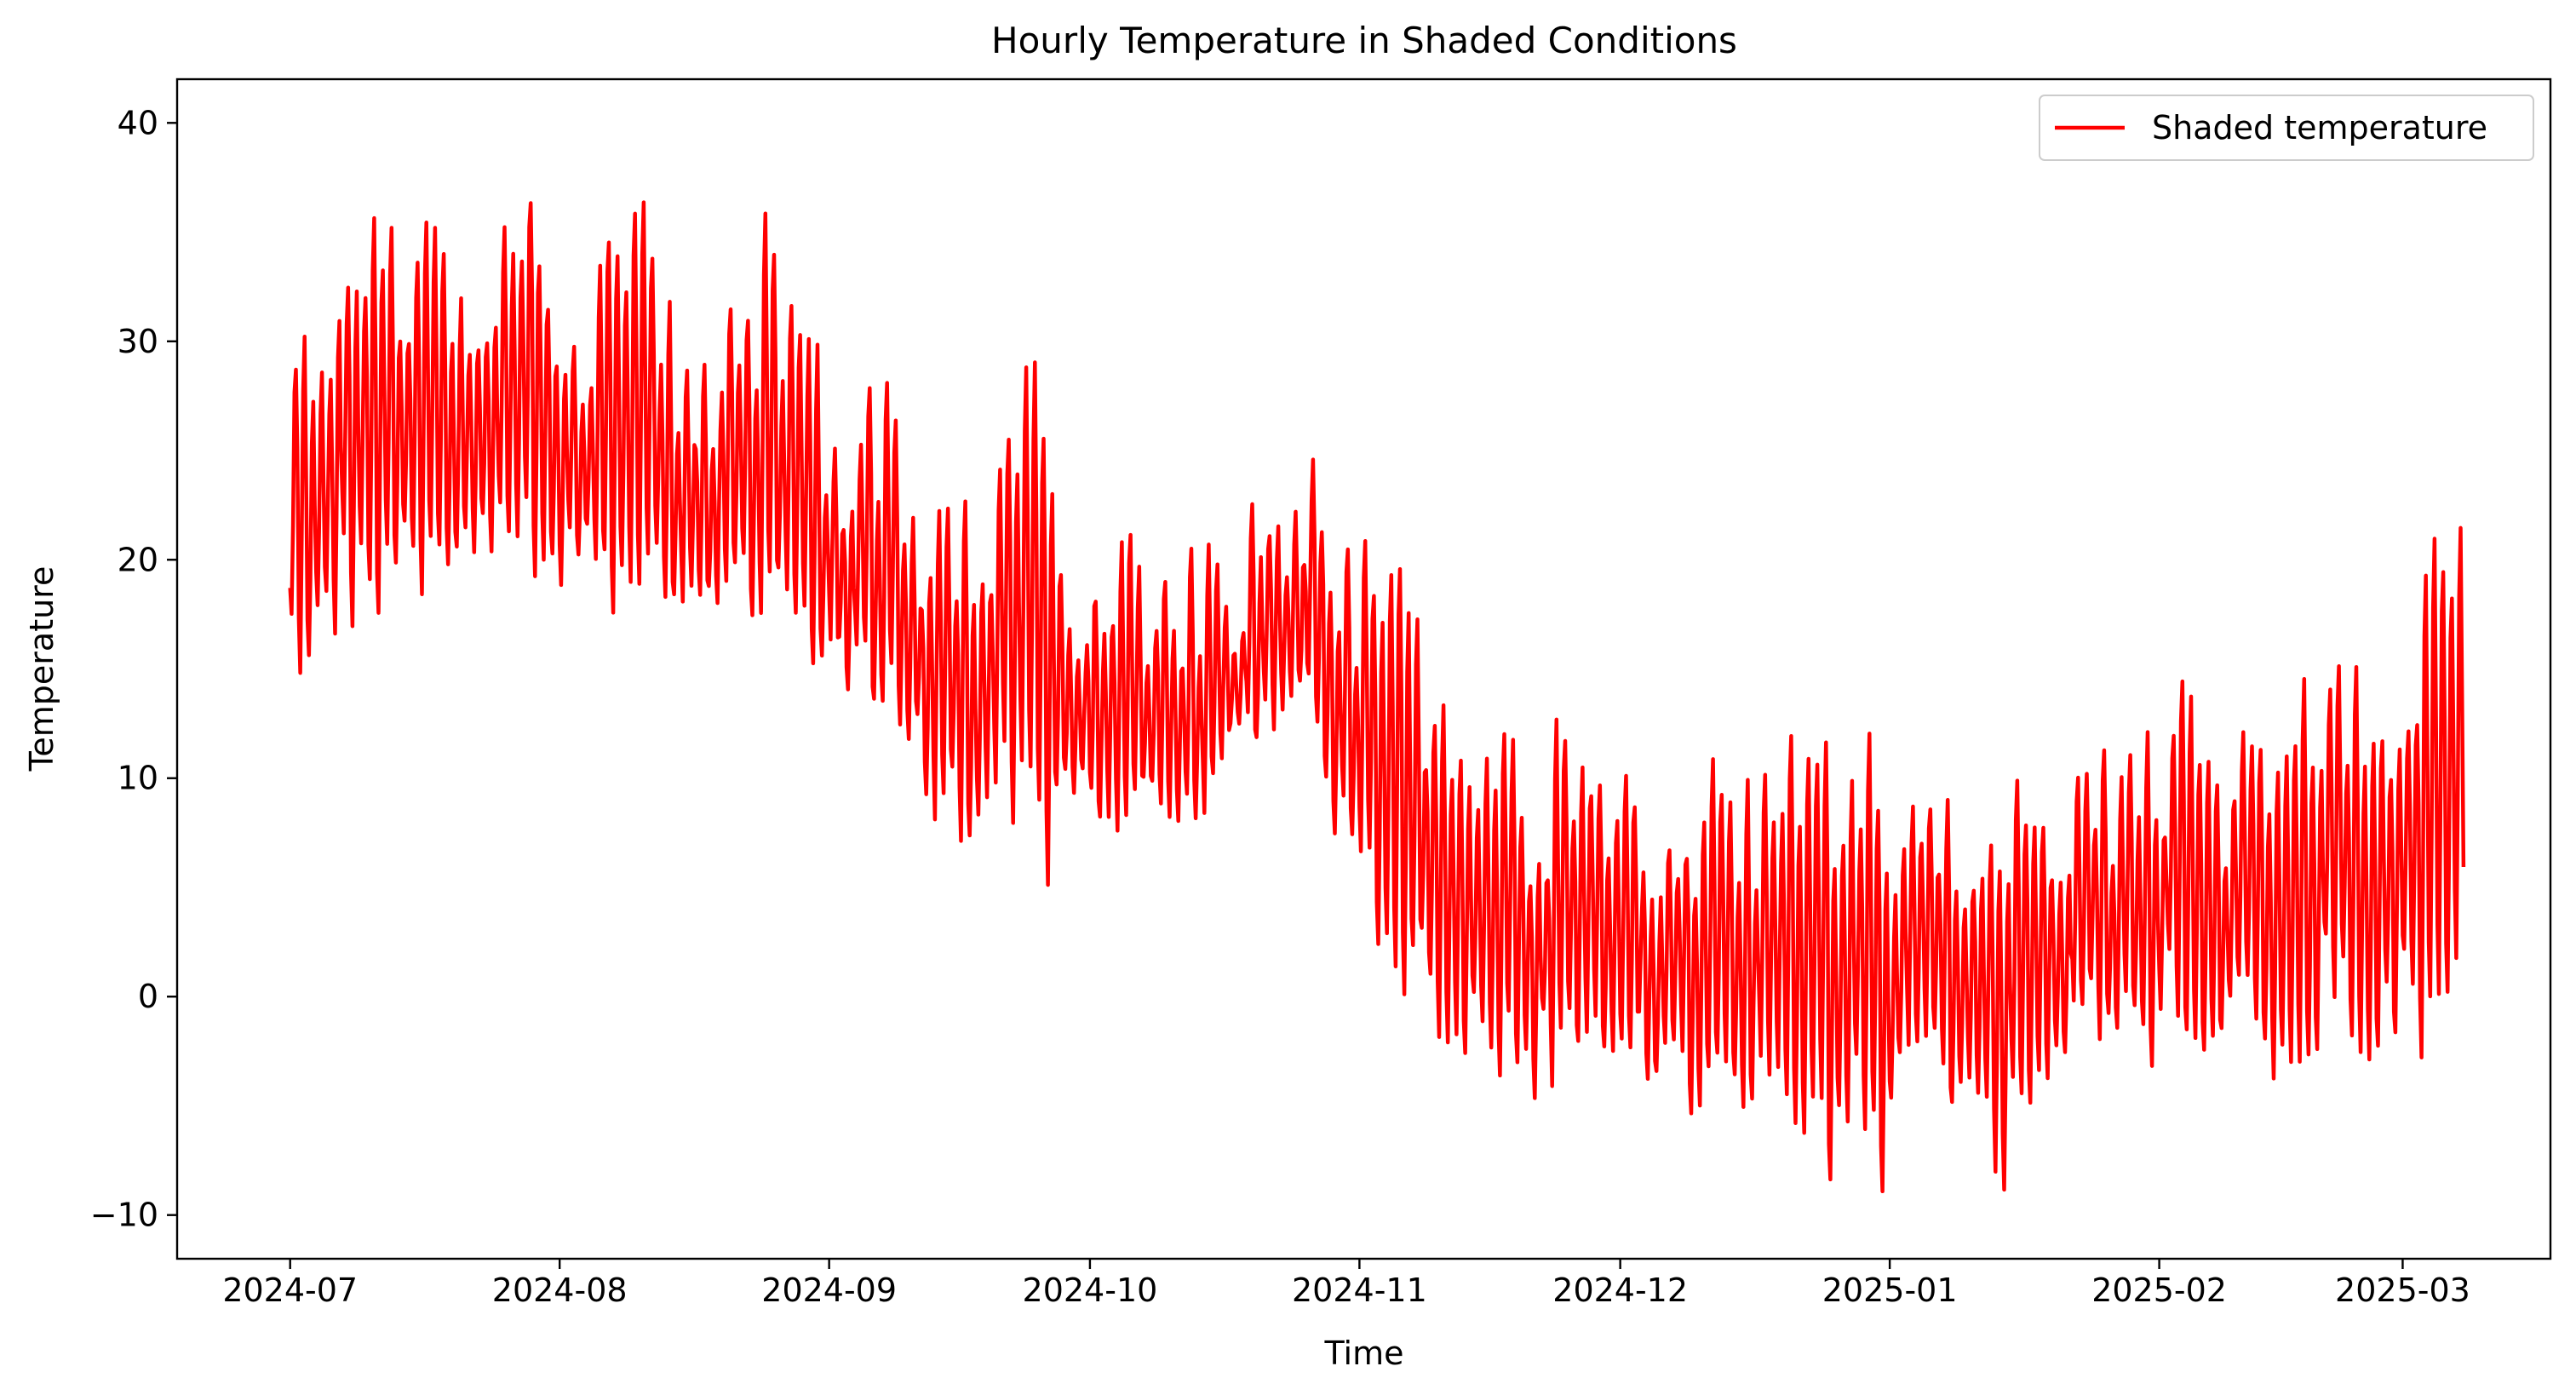 The image size is (2576, 1395). What do you see at coordinates (560, 1290) in the screenshot?
I see `x-tick-label: 2024-08` at bounding box center [560, 1290].